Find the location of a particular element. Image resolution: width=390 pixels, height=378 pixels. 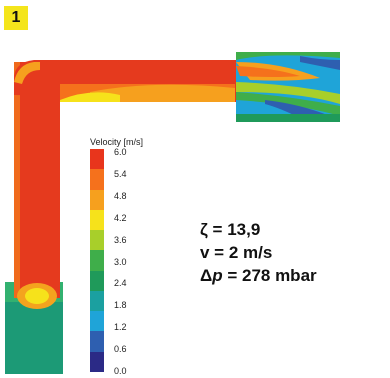

legend-tick-label: 4.2 is located at coordinates (120, 217).